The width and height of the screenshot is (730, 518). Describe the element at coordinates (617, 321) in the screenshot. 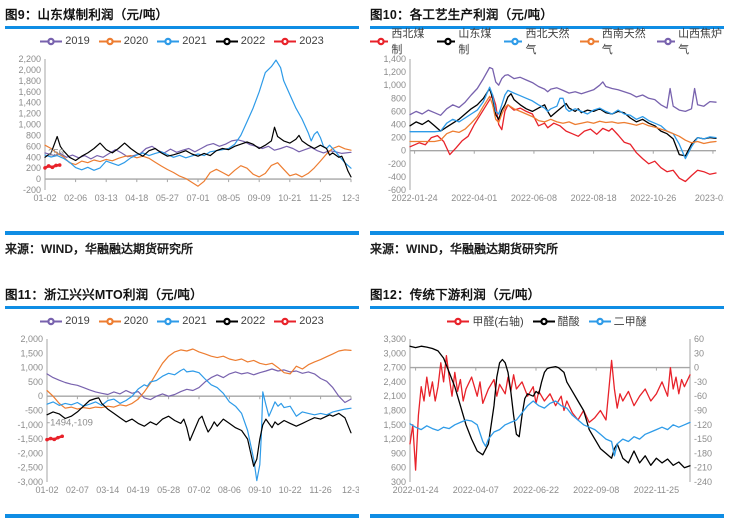

I see `legend-item: 二甲醚` at that location.